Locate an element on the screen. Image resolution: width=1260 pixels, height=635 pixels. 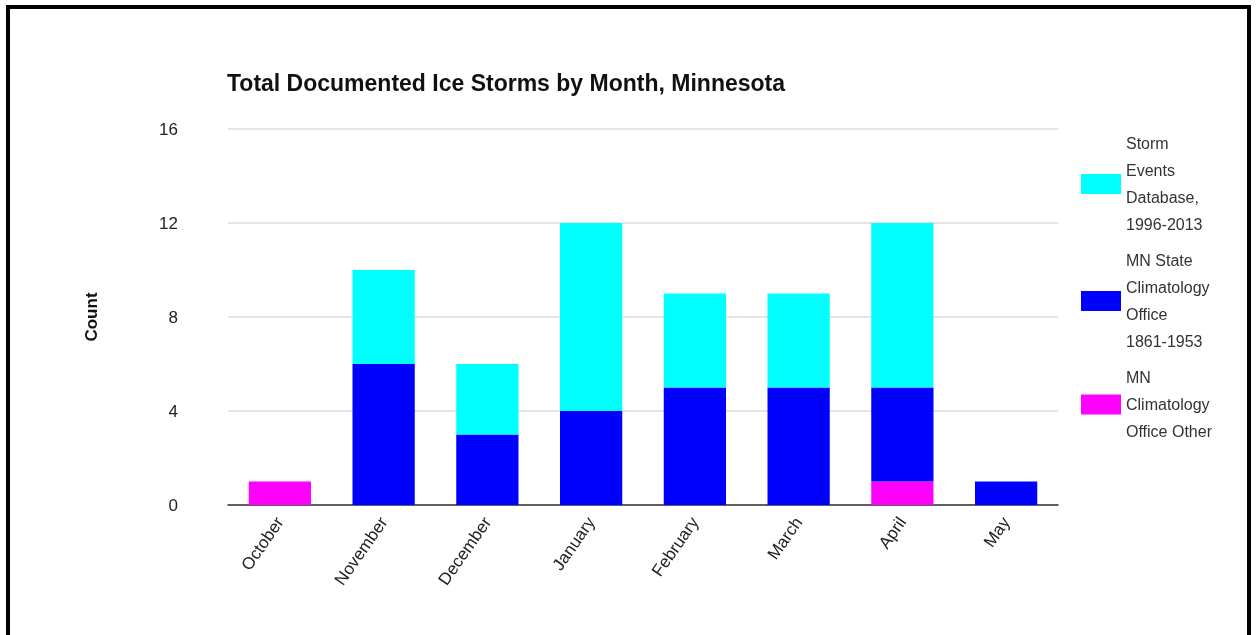
legend-label: Storm Events Database, 1996-2013 is located at coordinates (1165, 184).